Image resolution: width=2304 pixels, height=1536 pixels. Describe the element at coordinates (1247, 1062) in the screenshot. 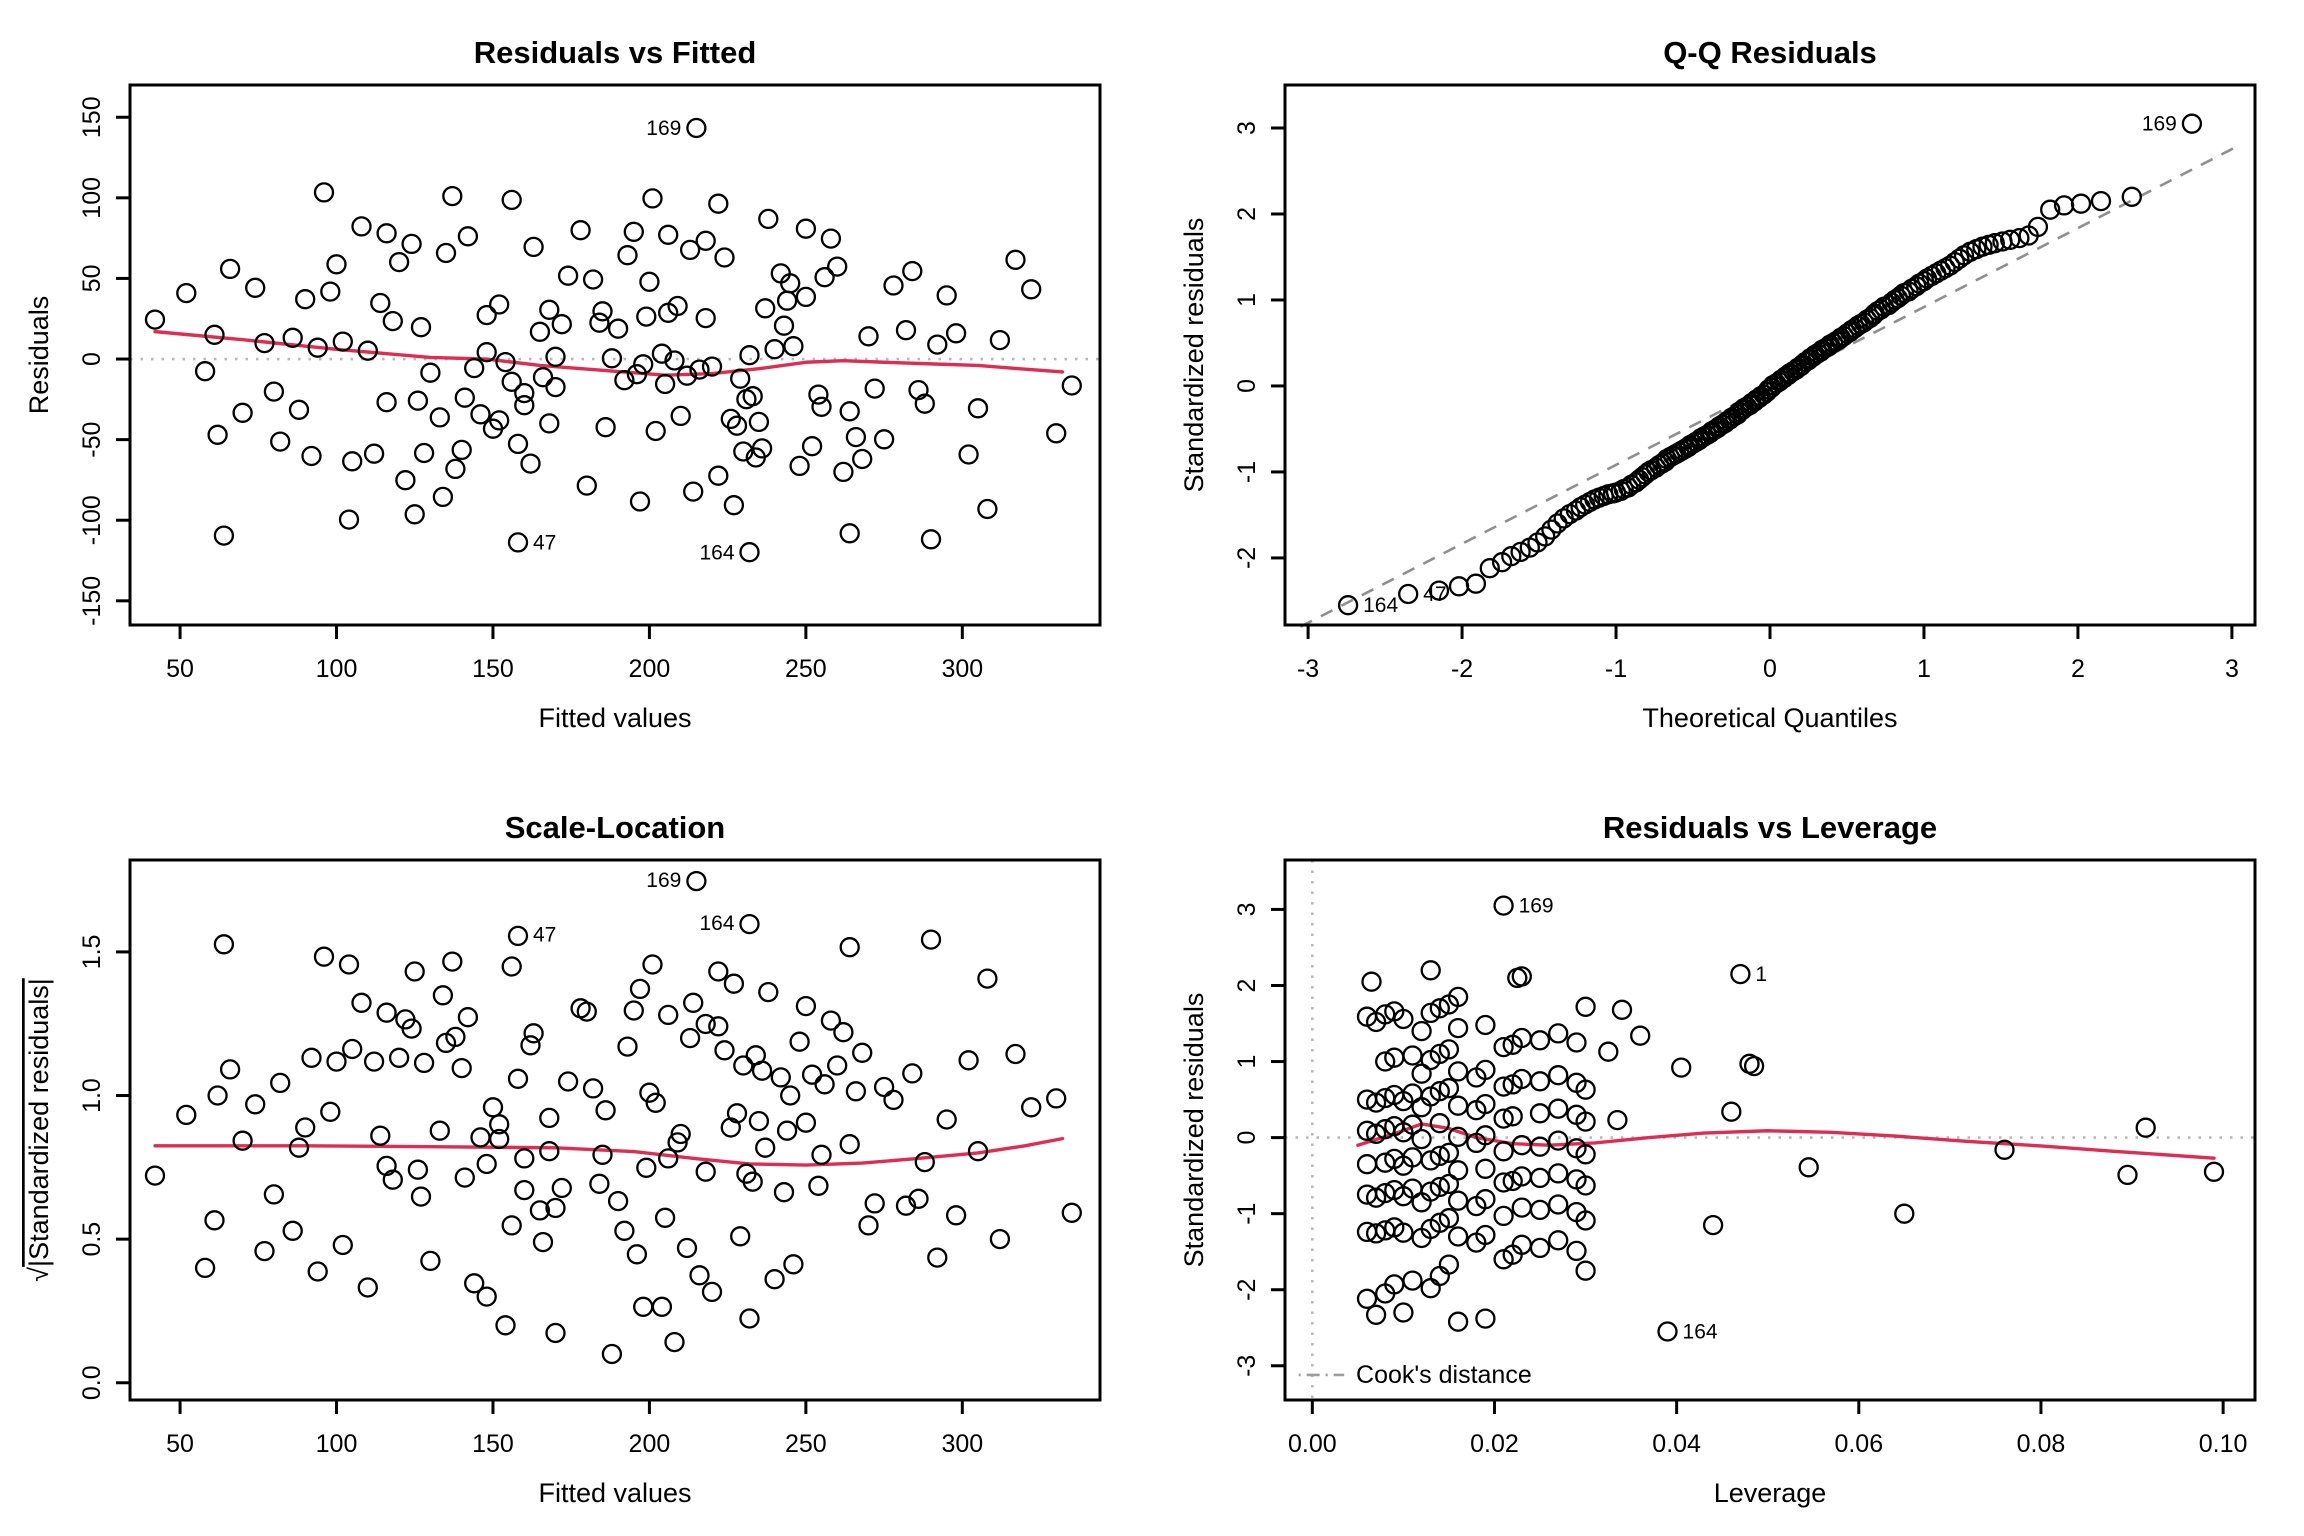

I see `y-tick-label: 1` at that location.